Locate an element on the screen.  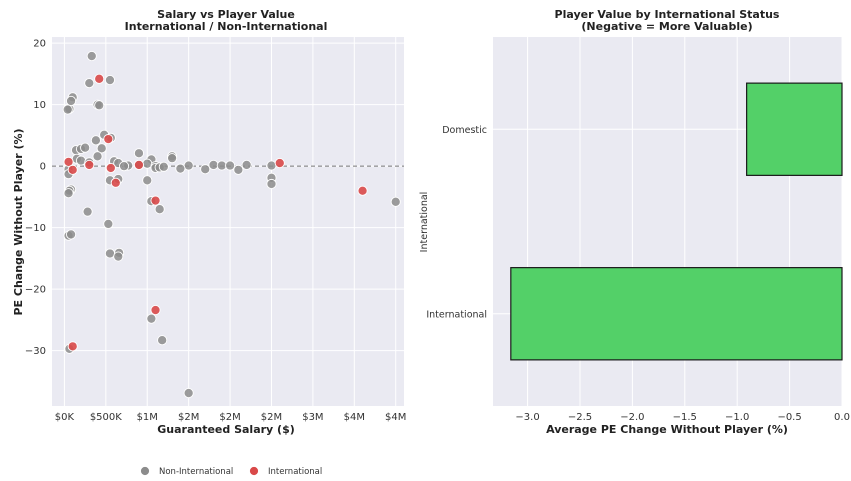
scatter-y-axis-label: PE Change Without Player (%) is located at coordinates (18, 221).